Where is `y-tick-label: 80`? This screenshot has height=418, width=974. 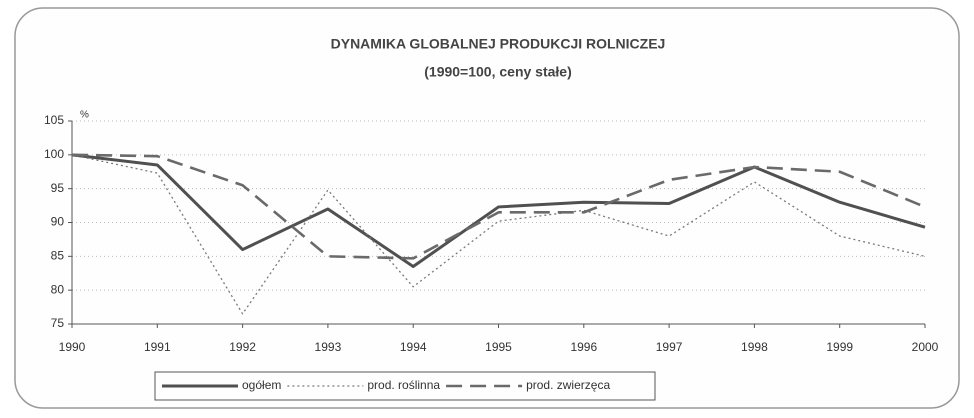 y-tick-label: 80 is located at coordinates (58, 289).